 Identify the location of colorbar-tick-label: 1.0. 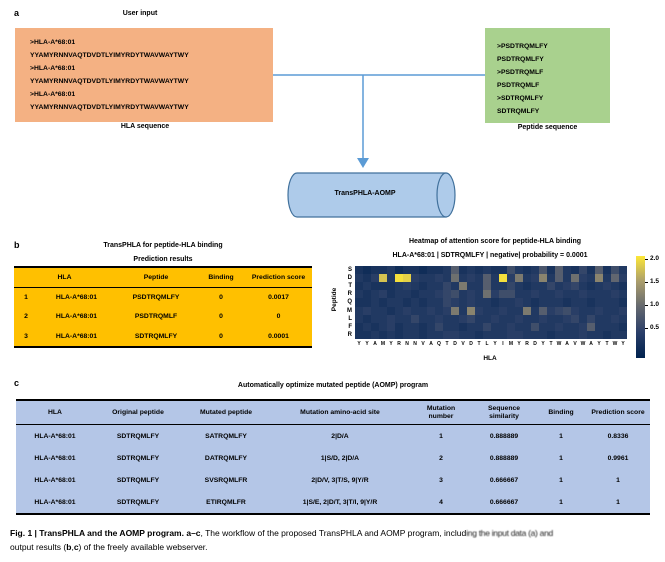
(655, 304).